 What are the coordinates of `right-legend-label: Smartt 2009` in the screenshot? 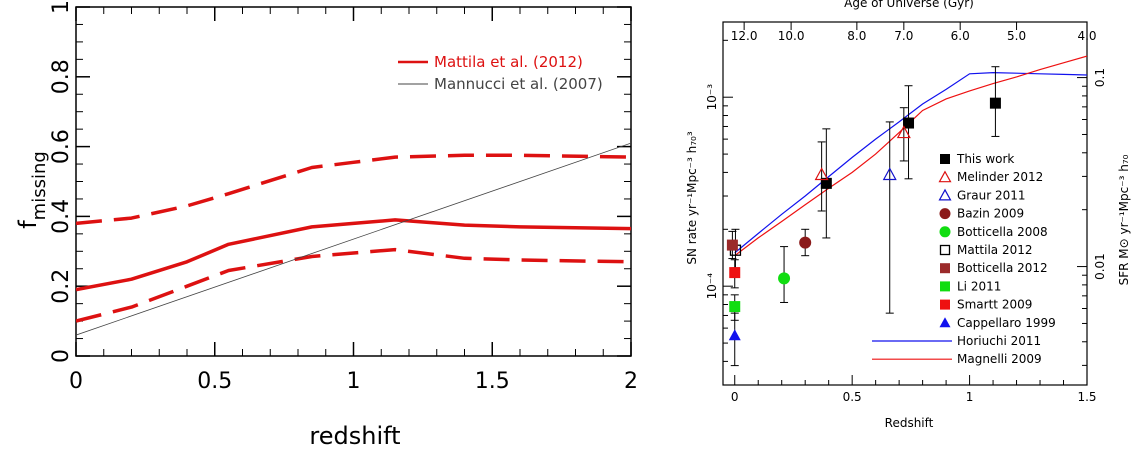 It's located at (994, 305).